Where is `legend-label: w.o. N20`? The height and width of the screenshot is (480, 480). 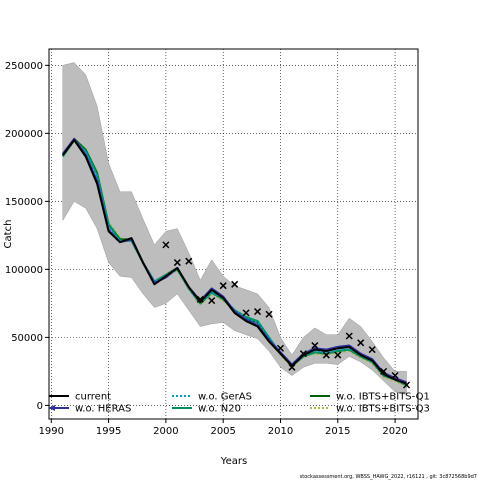 legend-label: w.o. N20 is located at coordinates (219, 409).